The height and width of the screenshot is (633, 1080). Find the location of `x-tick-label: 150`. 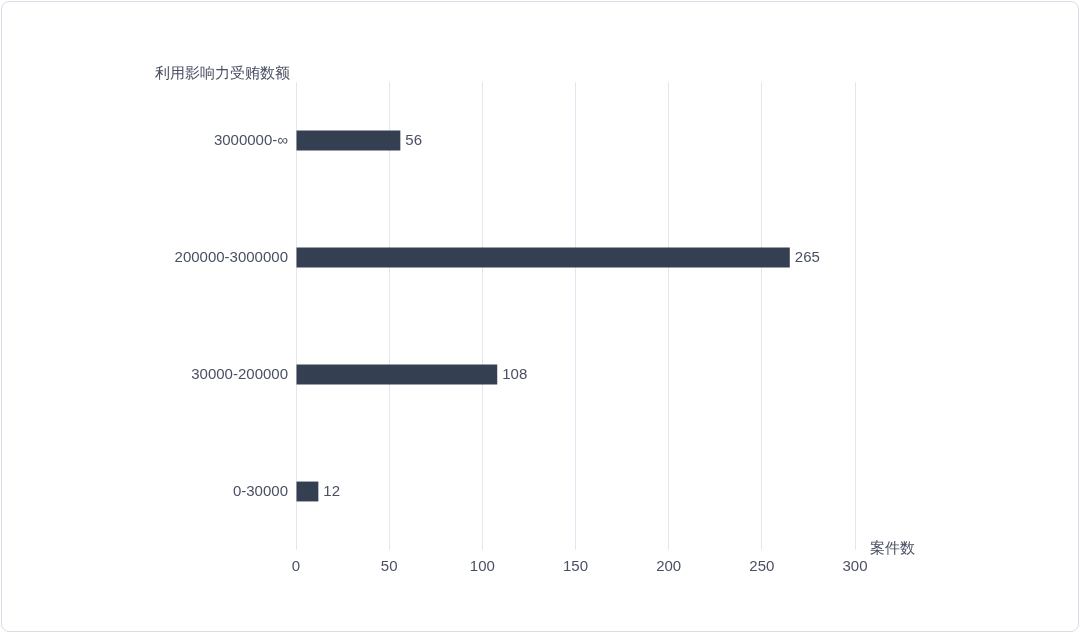

x-tick-label: 150 is located at coordinates (575, 566).